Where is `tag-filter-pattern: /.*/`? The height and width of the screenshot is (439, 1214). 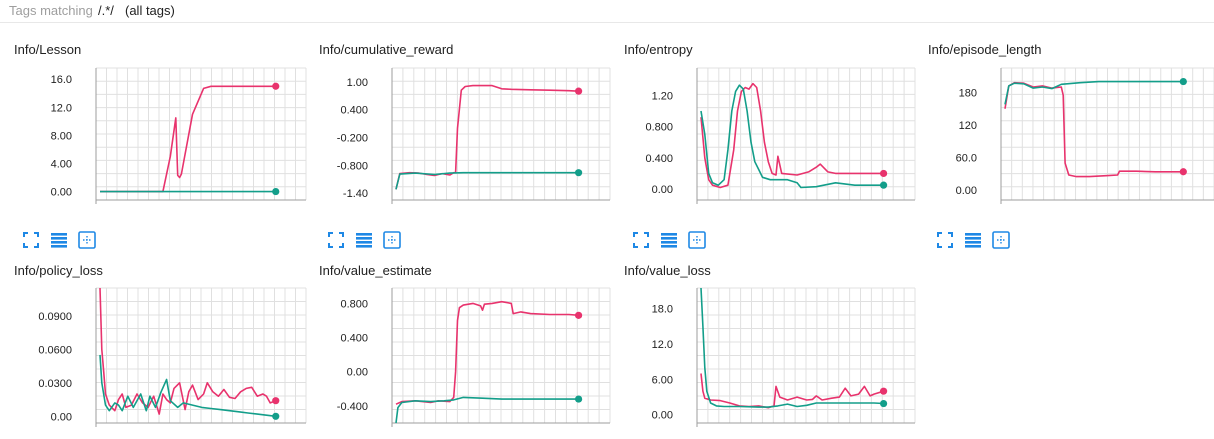
tag-filter-pattern: /.*/ is located at coordinates (106, 10).